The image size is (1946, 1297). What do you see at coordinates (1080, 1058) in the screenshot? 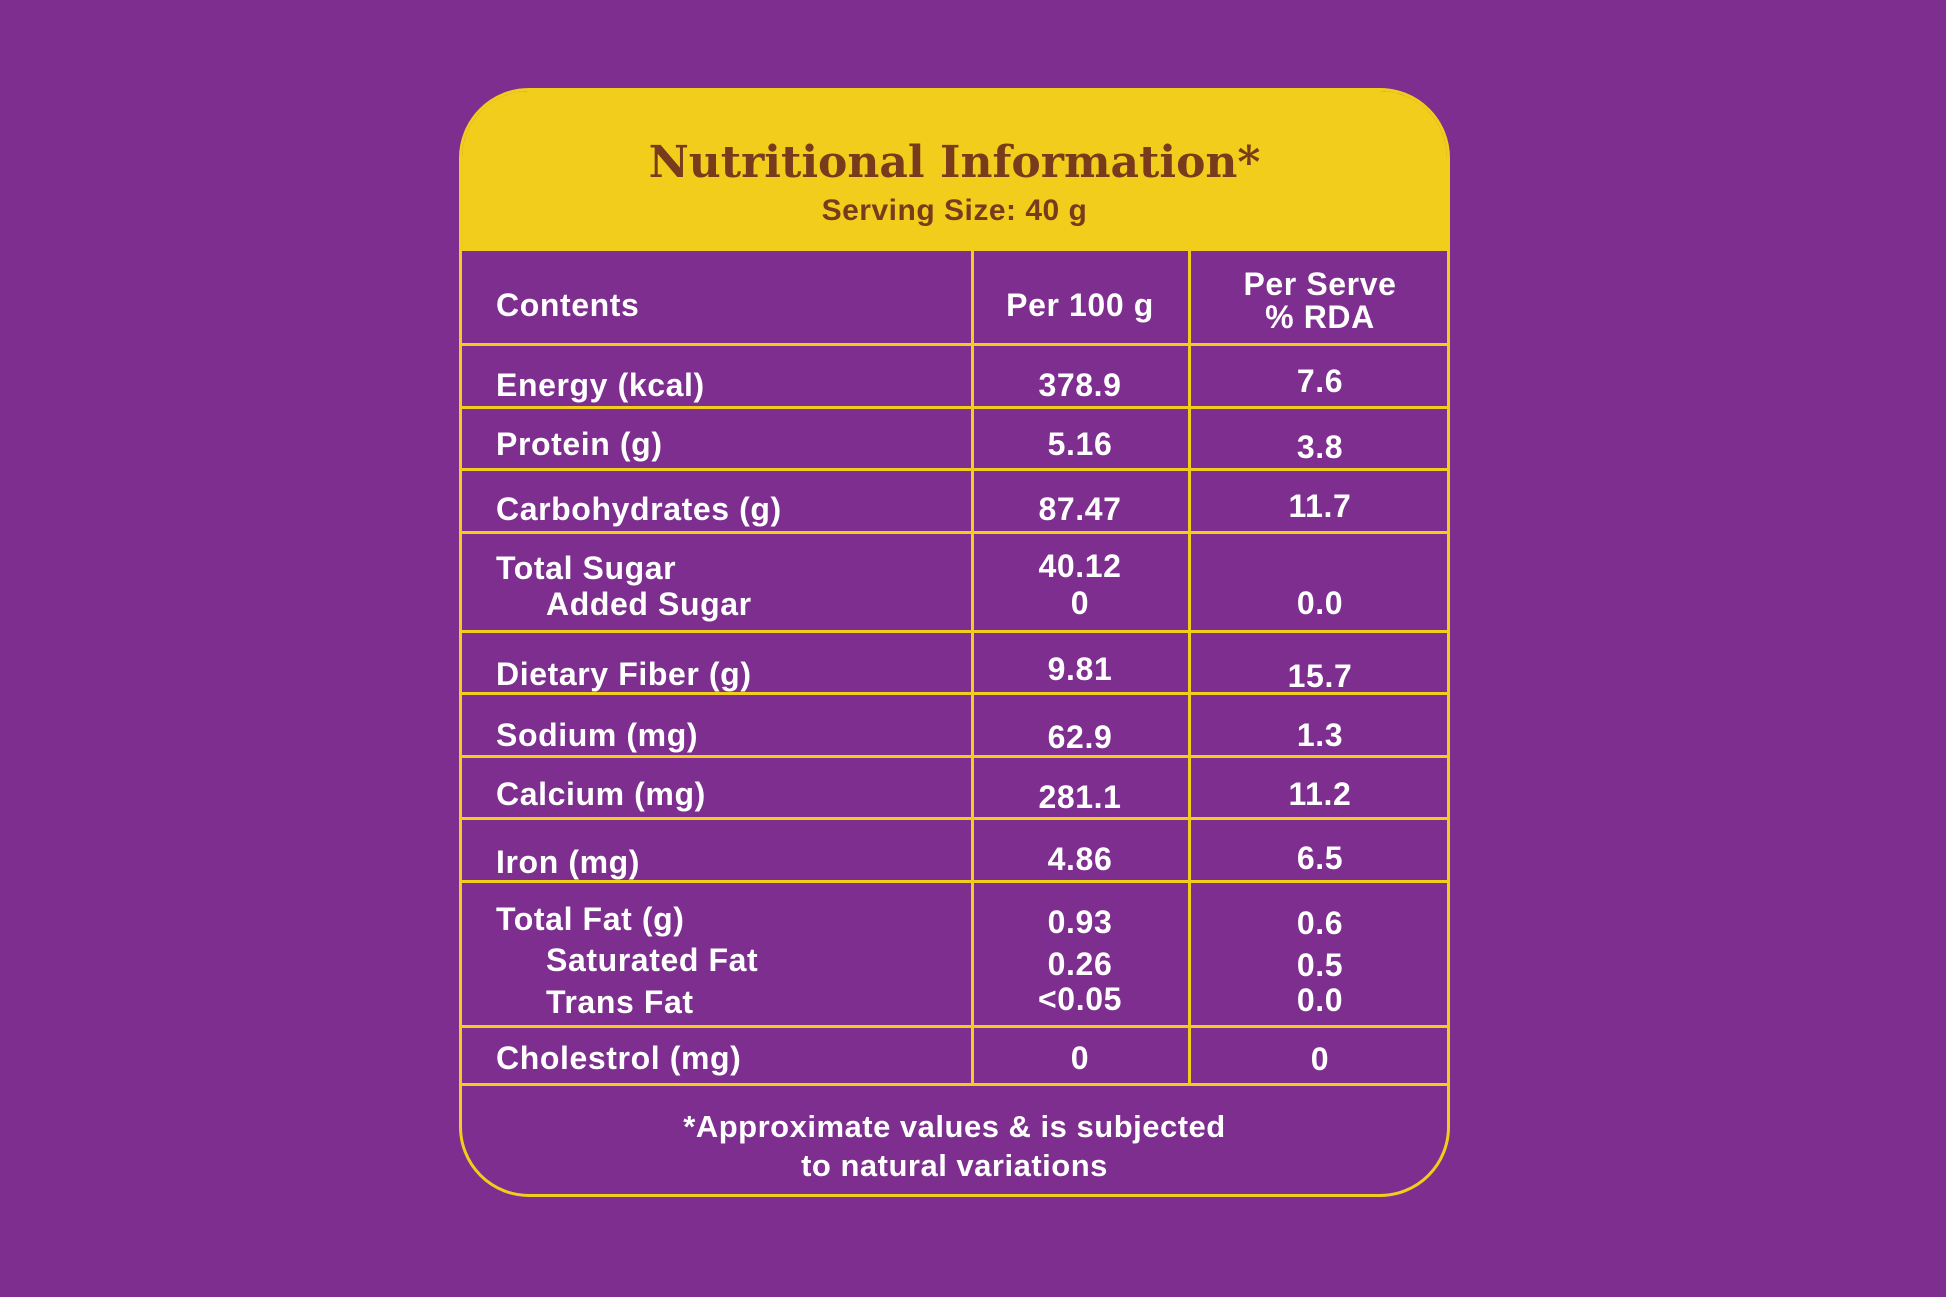
I see `row-per100: 0` at bounding box center [1080, 1058].